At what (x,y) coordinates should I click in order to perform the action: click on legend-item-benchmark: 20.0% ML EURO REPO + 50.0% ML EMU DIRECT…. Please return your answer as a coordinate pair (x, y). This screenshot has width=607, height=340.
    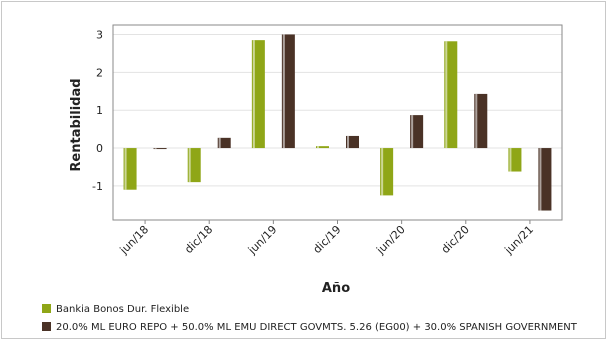
    Looking at the image, I should click on (309, 327).